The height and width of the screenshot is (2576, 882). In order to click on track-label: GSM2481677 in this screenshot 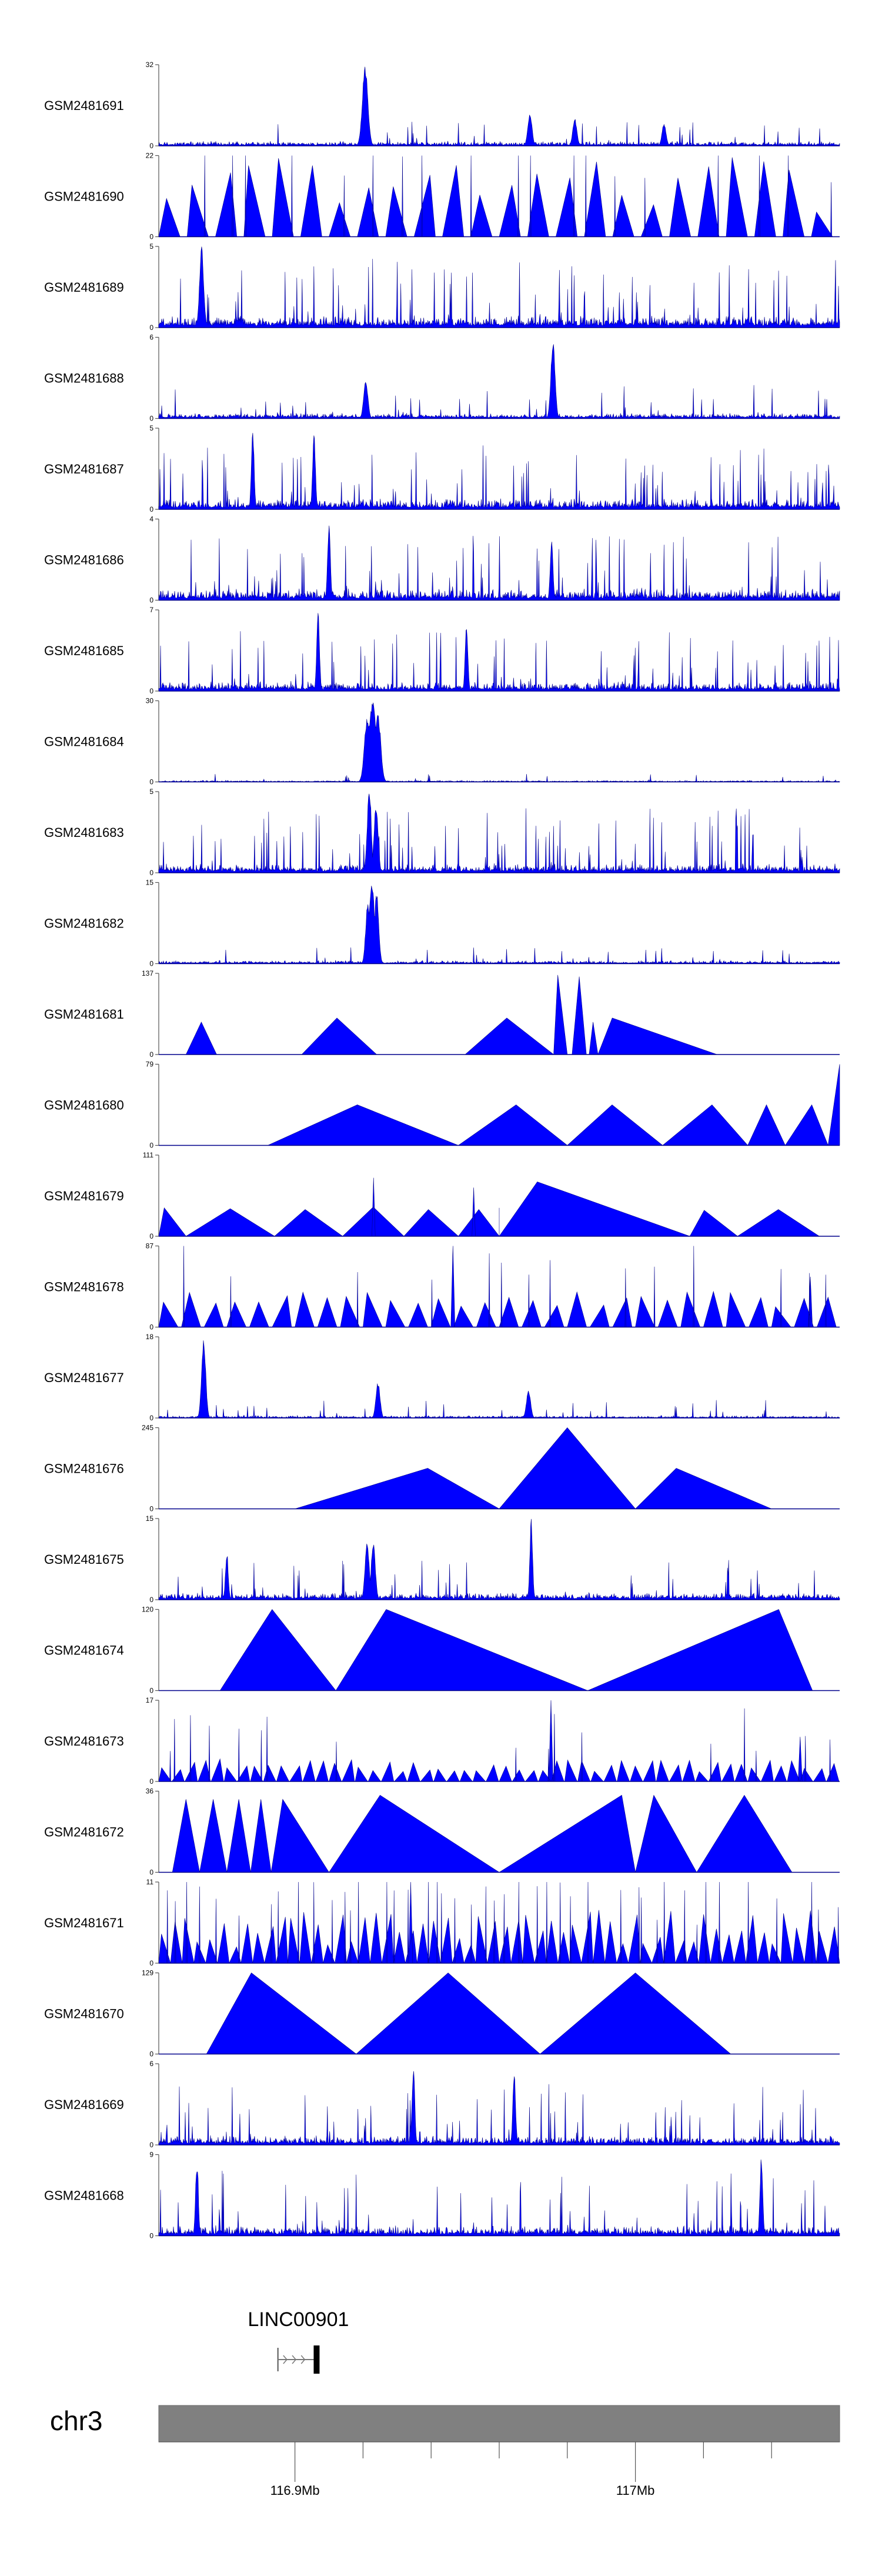, I will do `click(84, 1377)`.